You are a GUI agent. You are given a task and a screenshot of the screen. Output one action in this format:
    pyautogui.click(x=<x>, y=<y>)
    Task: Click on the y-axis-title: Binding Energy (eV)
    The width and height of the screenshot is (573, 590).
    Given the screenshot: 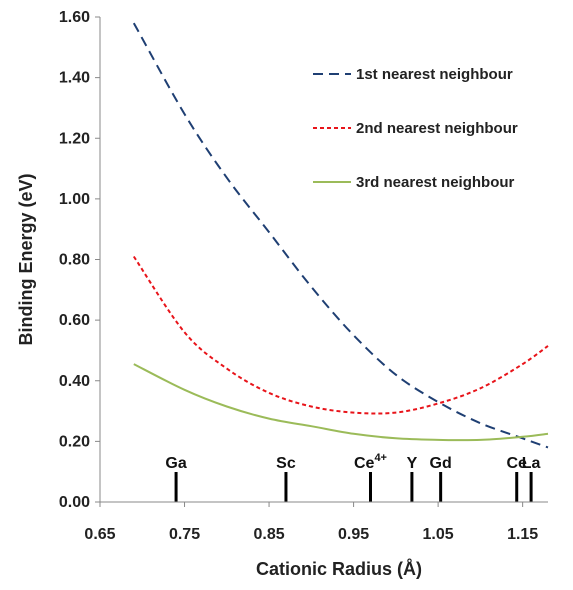 What is the action you would take?
    pyautogui.click(x=26, y=259)
    